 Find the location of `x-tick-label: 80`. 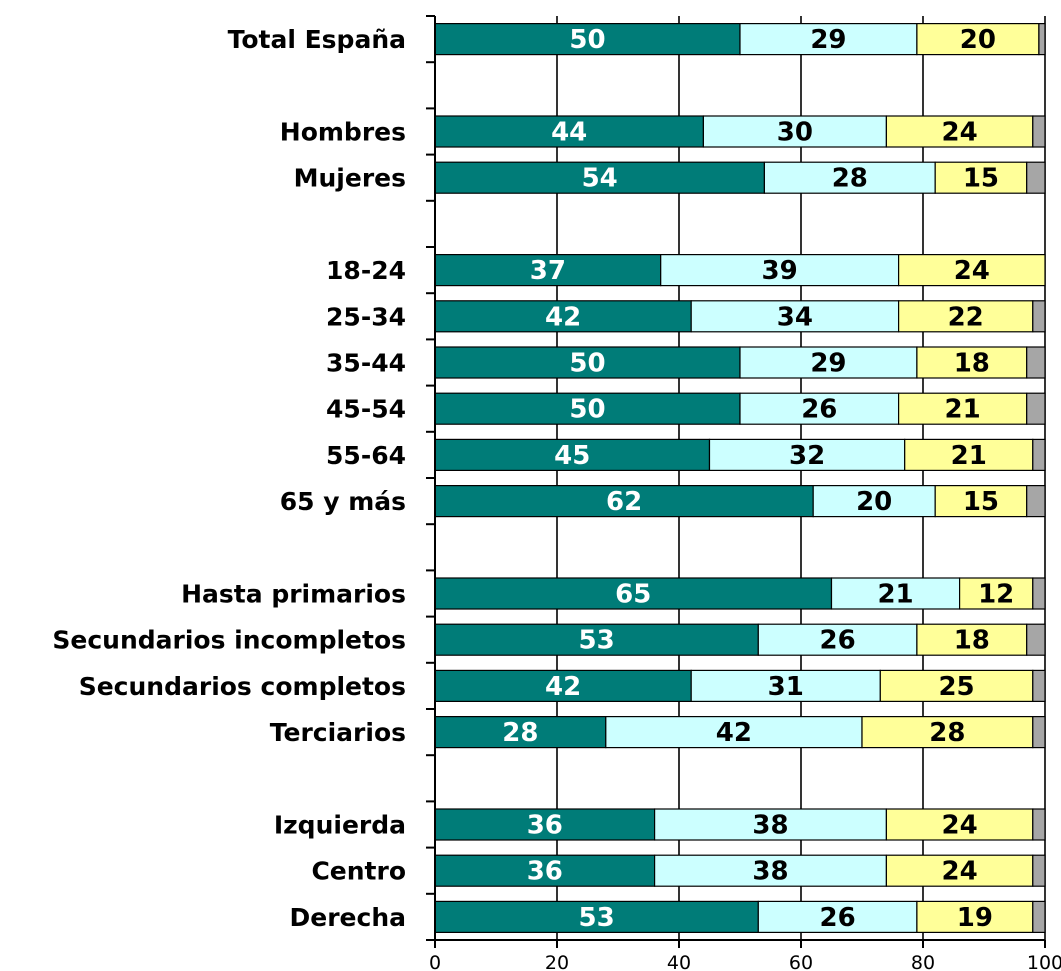

x-tick-label: 80 is located at coordinates (923, 961).